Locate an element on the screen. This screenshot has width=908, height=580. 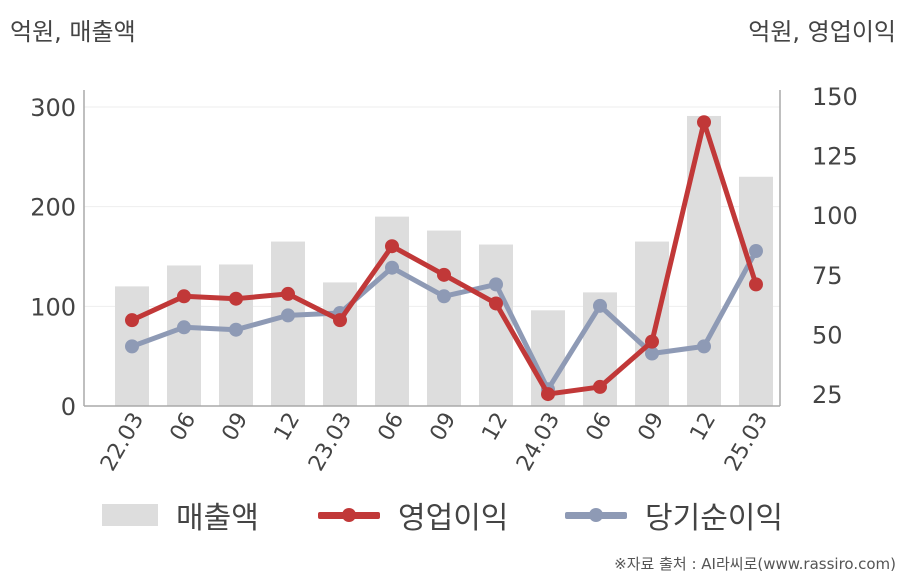
legend-item-revenue: 매출액 is located at coordinates (180, 515).